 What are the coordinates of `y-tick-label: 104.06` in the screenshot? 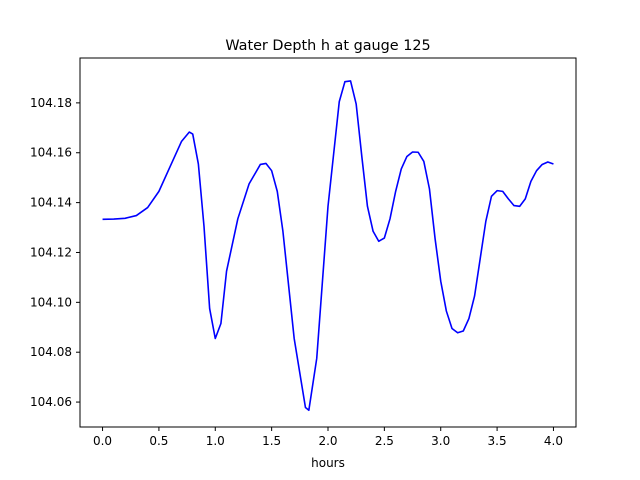 It's located at (51, 402).